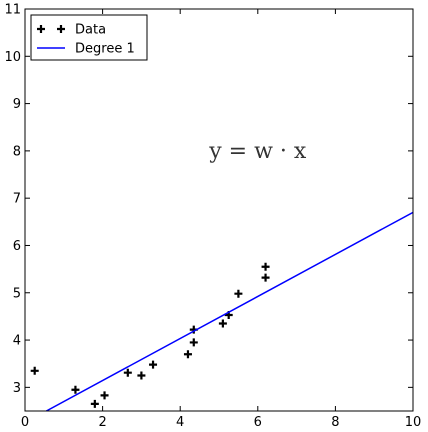  What do you see at coordinates (17, 199) in the screenshot?
I see `y-tick-label: 7` at bounding box center [17, 199].